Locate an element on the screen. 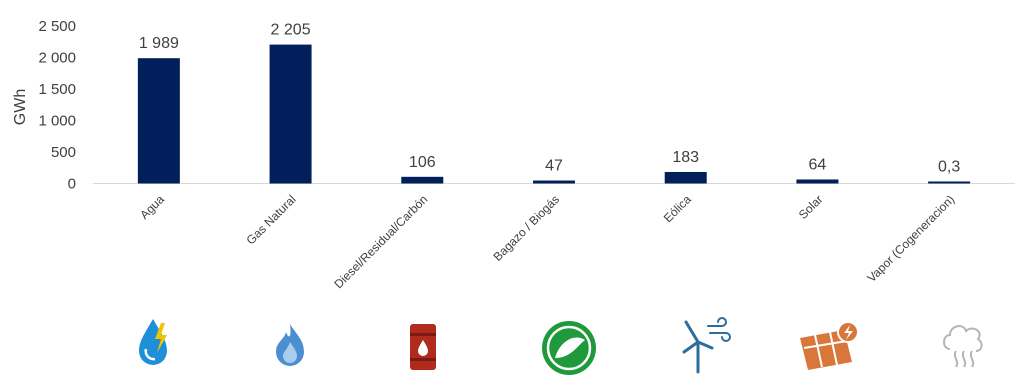 The width and height of the screenshot is (1025, 379). data-label: 106 is located at coordinates (422, 162).